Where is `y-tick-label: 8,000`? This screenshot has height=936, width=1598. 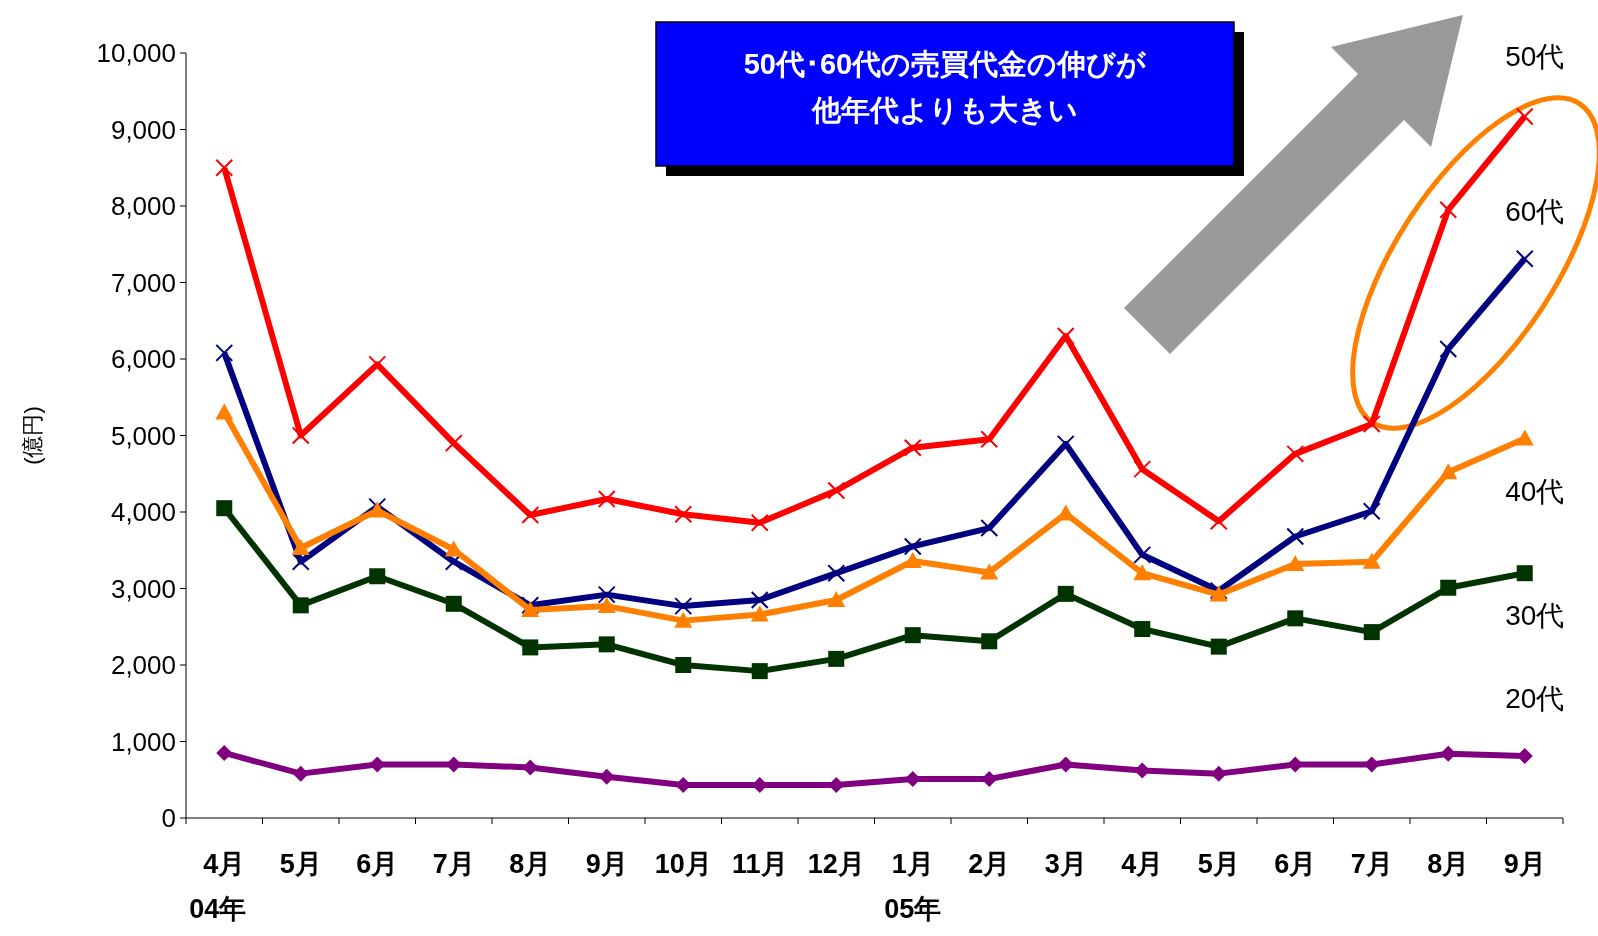
y-tick-label: 8,000 is located at coordinates (143, 206).